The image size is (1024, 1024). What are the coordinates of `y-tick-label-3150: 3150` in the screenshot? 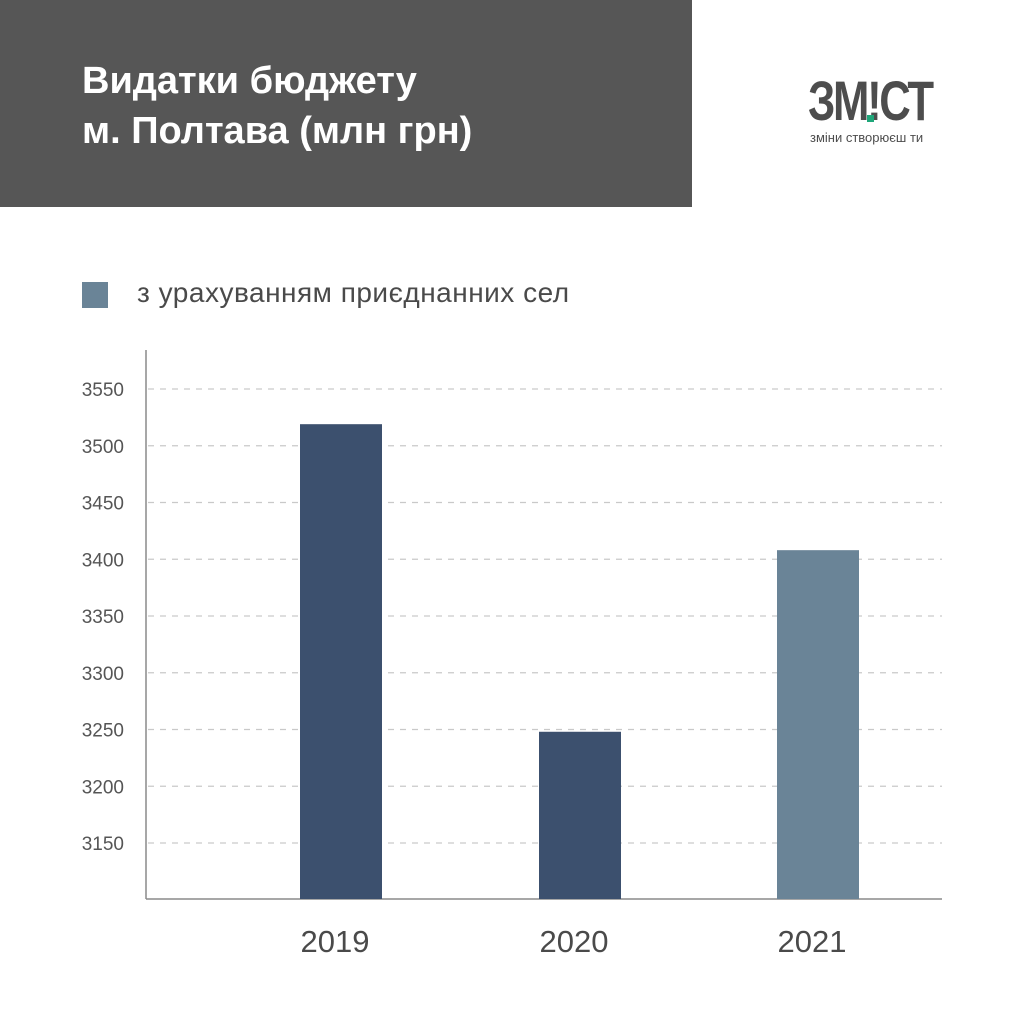 It's located at (103, 844).